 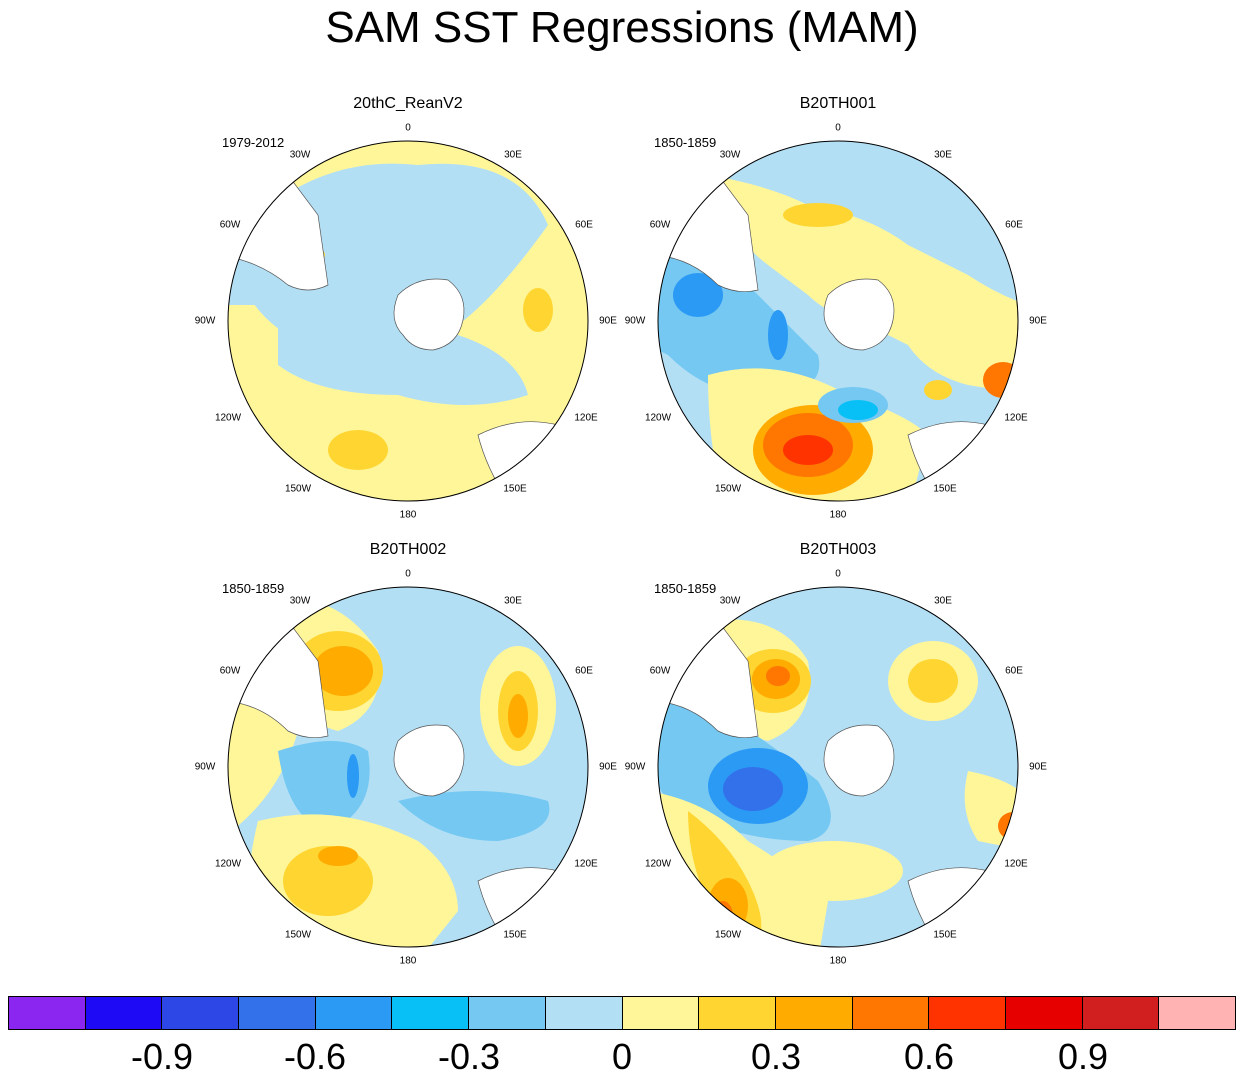 I want to click on colorbar-tick-label: 0.3, so click(x=776, y=1056).